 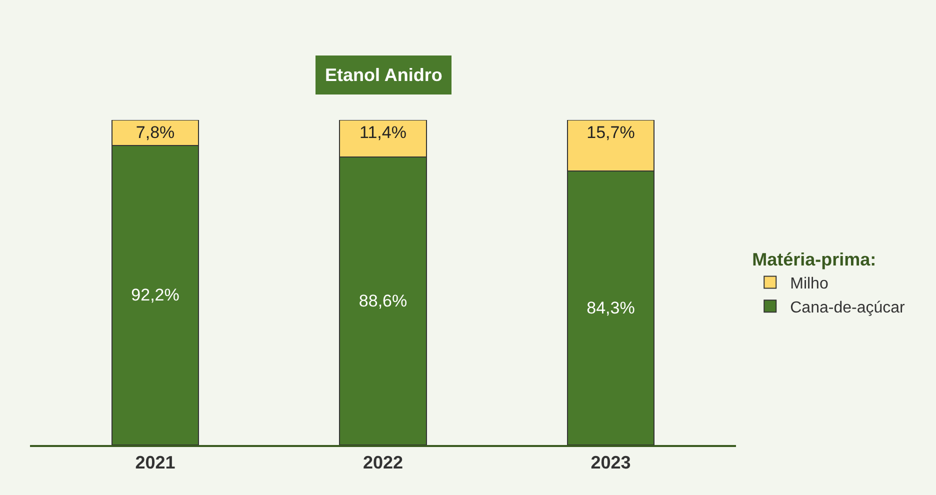 What do you see at coordinates (610, 308) in the screenshot?
I see `data-label: 84,3%` at bounding box center [610, 308].